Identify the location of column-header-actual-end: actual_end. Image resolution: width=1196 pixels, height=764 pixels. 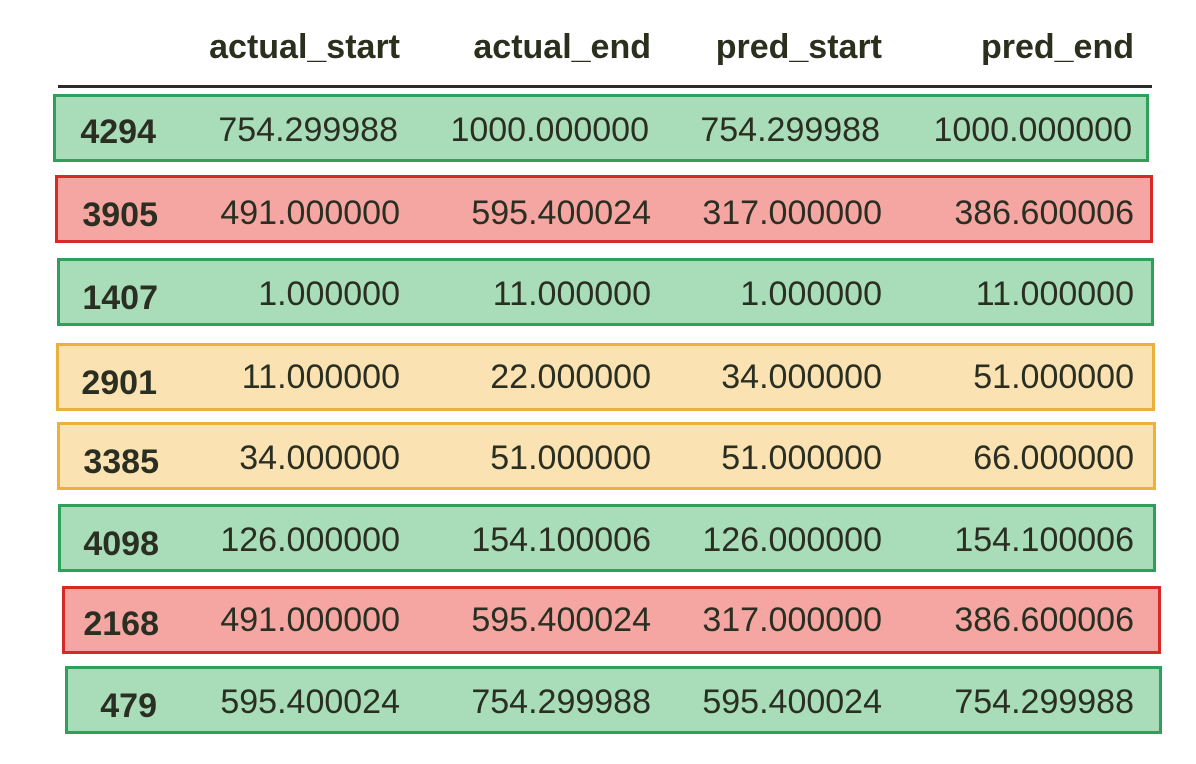
(562, 47).